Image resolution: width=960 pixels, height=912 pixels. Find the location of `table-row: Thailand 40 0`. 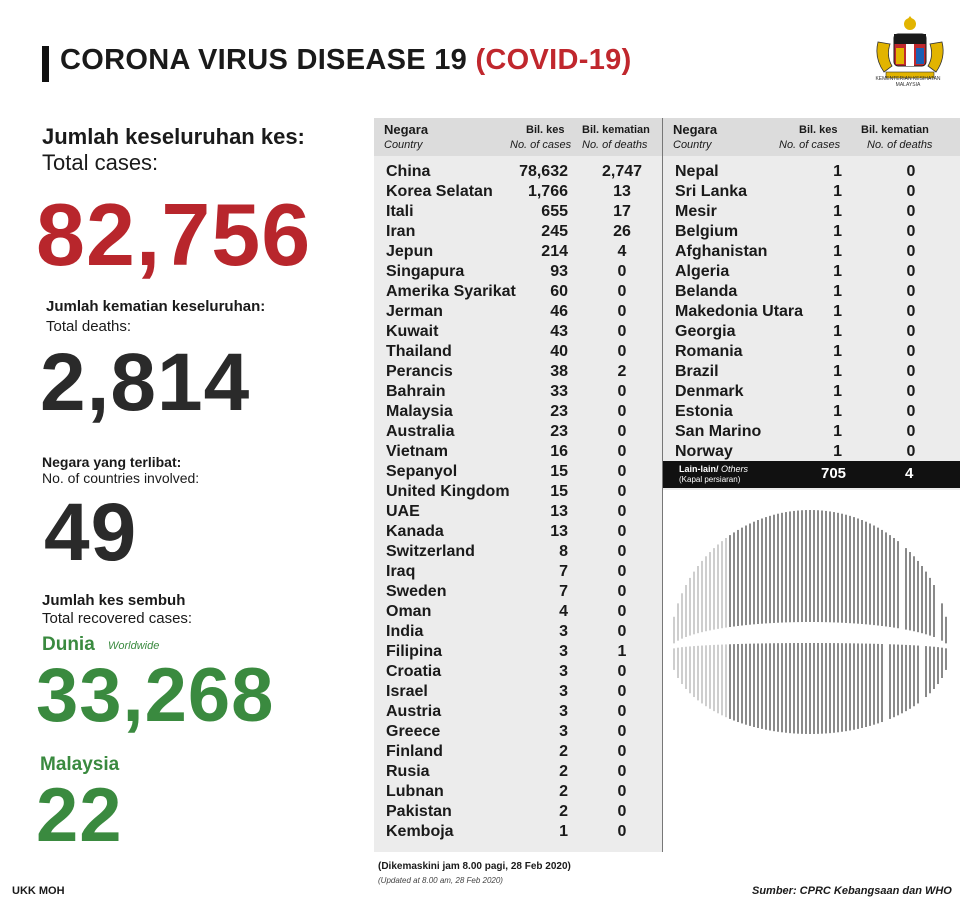

table-row: Thailand 40 0 is located at coordinates (518, 352).